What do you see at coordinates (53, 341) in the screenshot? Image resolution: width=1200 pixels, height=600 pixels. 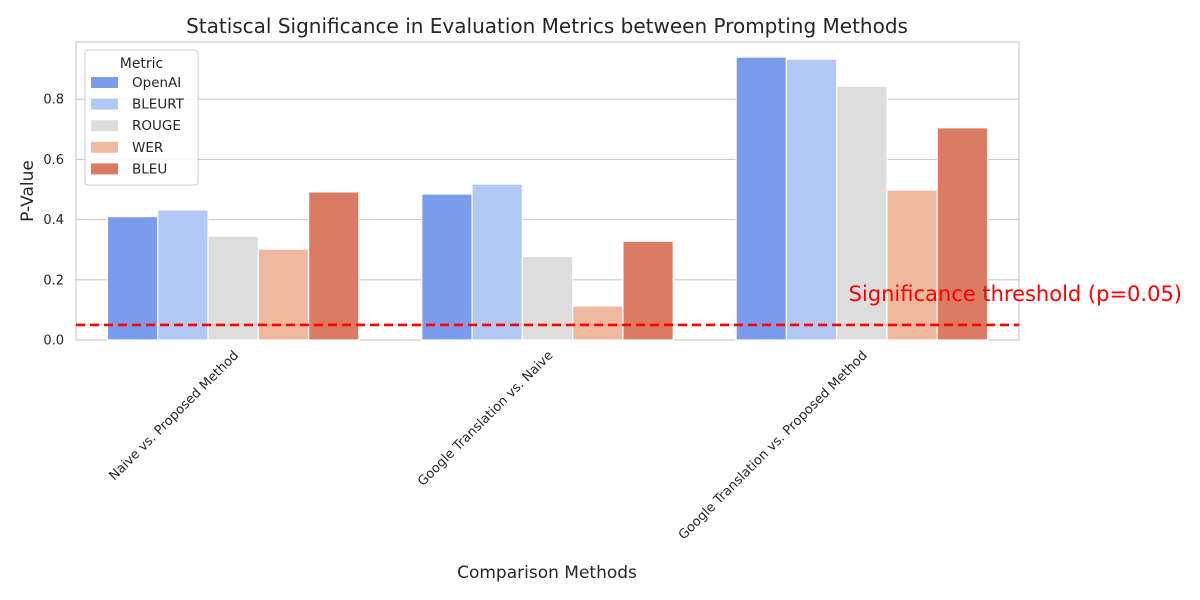 I see `y-tick-label: 0.0` at bounding box center [53, 341].